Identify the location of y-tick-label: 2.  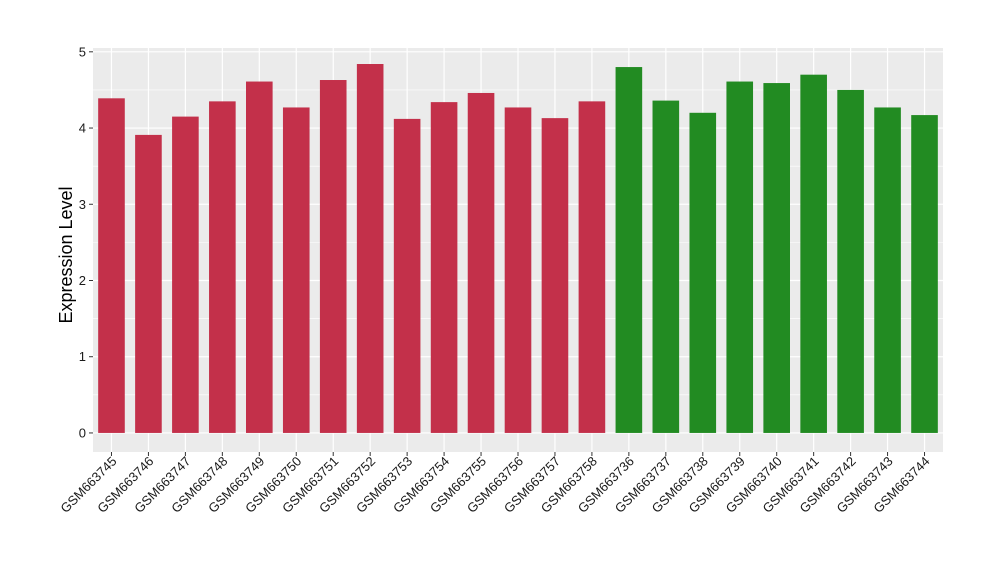
(82, 280).